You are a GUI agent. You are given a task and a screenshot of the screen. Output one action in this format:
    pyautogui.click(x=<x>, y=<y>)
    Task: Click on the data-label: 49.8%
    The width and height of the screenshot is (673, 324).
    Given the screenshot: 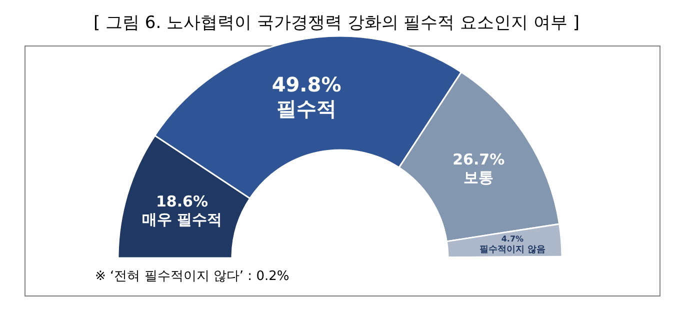 What is the action you would take?
    pyautogui.click(x=307, y=84)
    